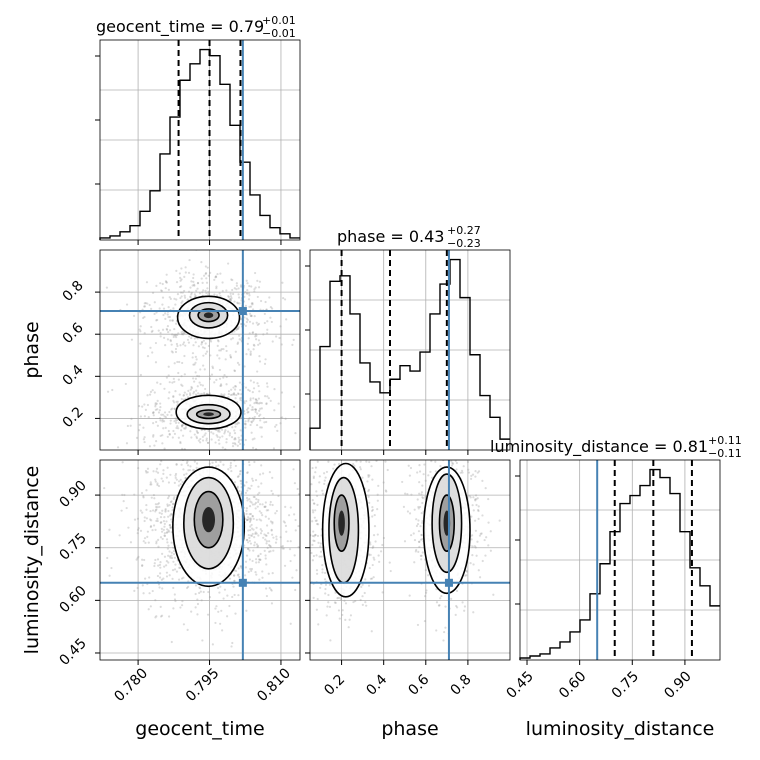  I want to click on hist-panel-phase, so click(408, 352).